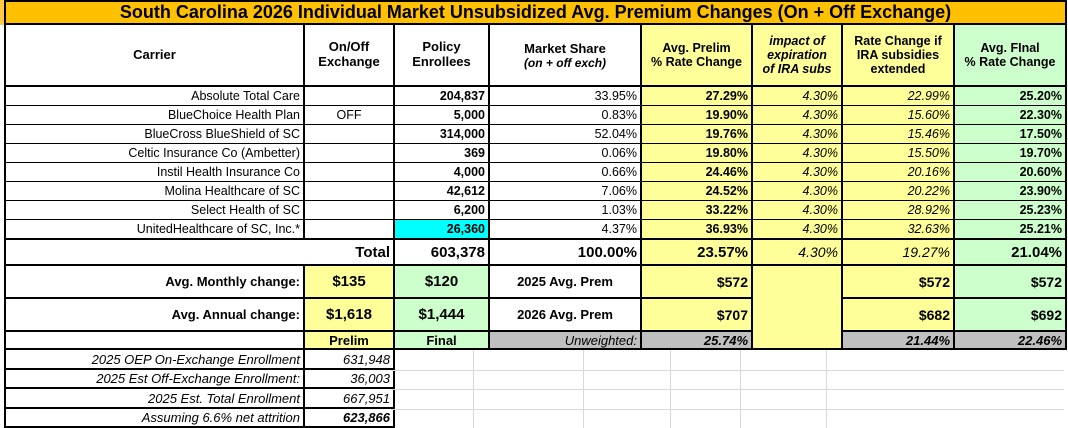 The image size is (1068, 428). Describe the element at coordinates (1011, 115) in the screenshot. I see `final-rate-cell: 22.30%` at that location.